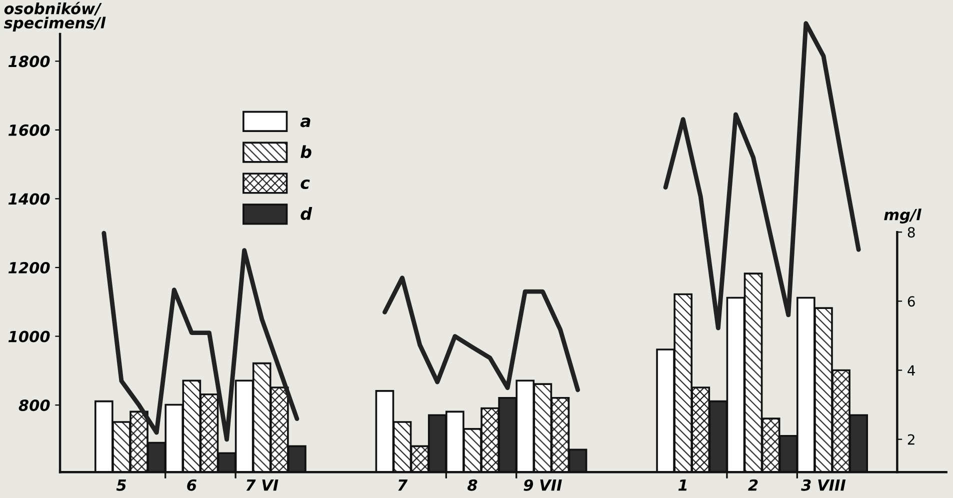 The height and width of the screenshot is (498, 953). What do you see at coordinates (306, 151) in the screenshot?
I see `legend-label: b` at bounding box center [306, 151].